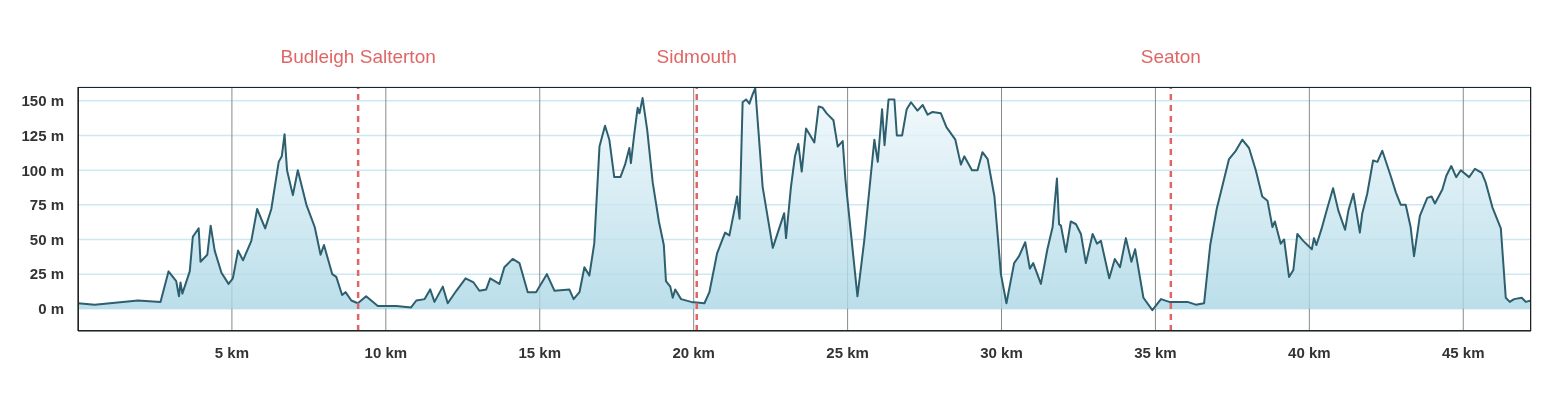 This screenshot has width=1564, height=403. I want to click on x-tick-label: 35 km, so click(1155, 352).